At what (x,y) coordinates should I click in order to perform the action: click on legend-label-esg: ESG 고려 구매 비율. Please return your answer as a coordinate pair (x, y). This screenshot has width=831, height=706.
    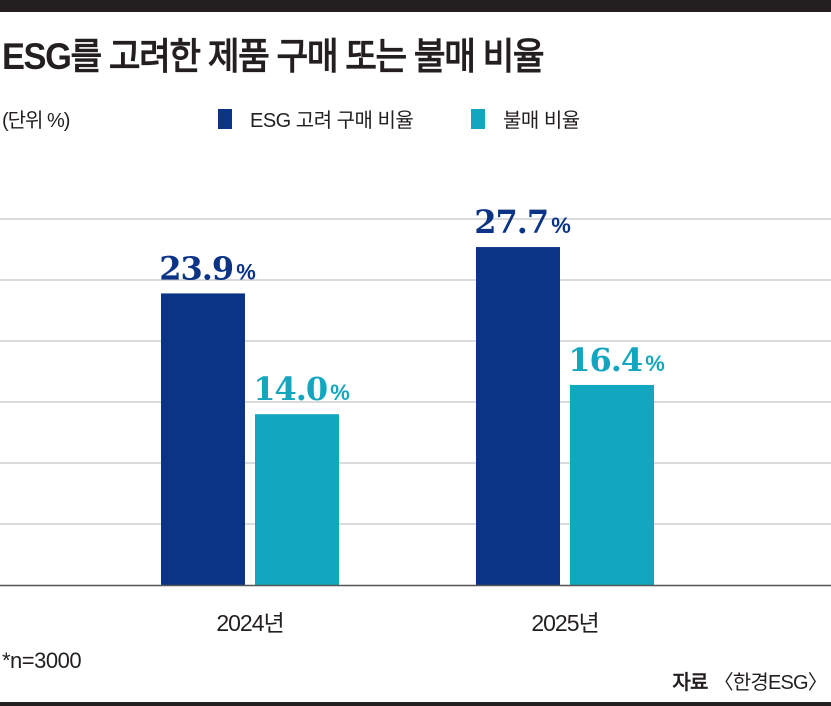
    Looking at the image, I should click on (332, 121).